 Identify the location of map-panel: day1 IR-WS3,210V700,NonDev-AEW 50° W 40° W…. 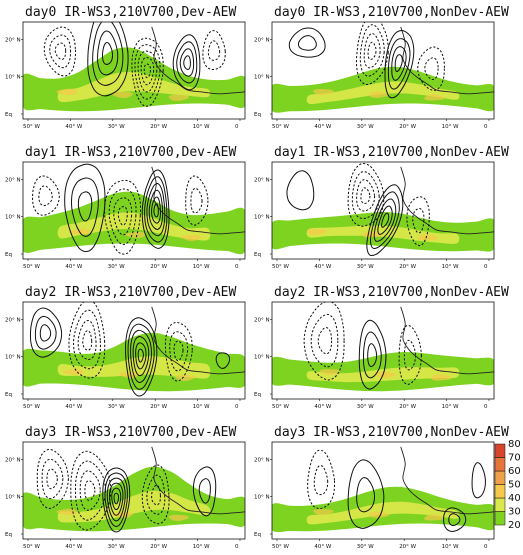
(381, 207).